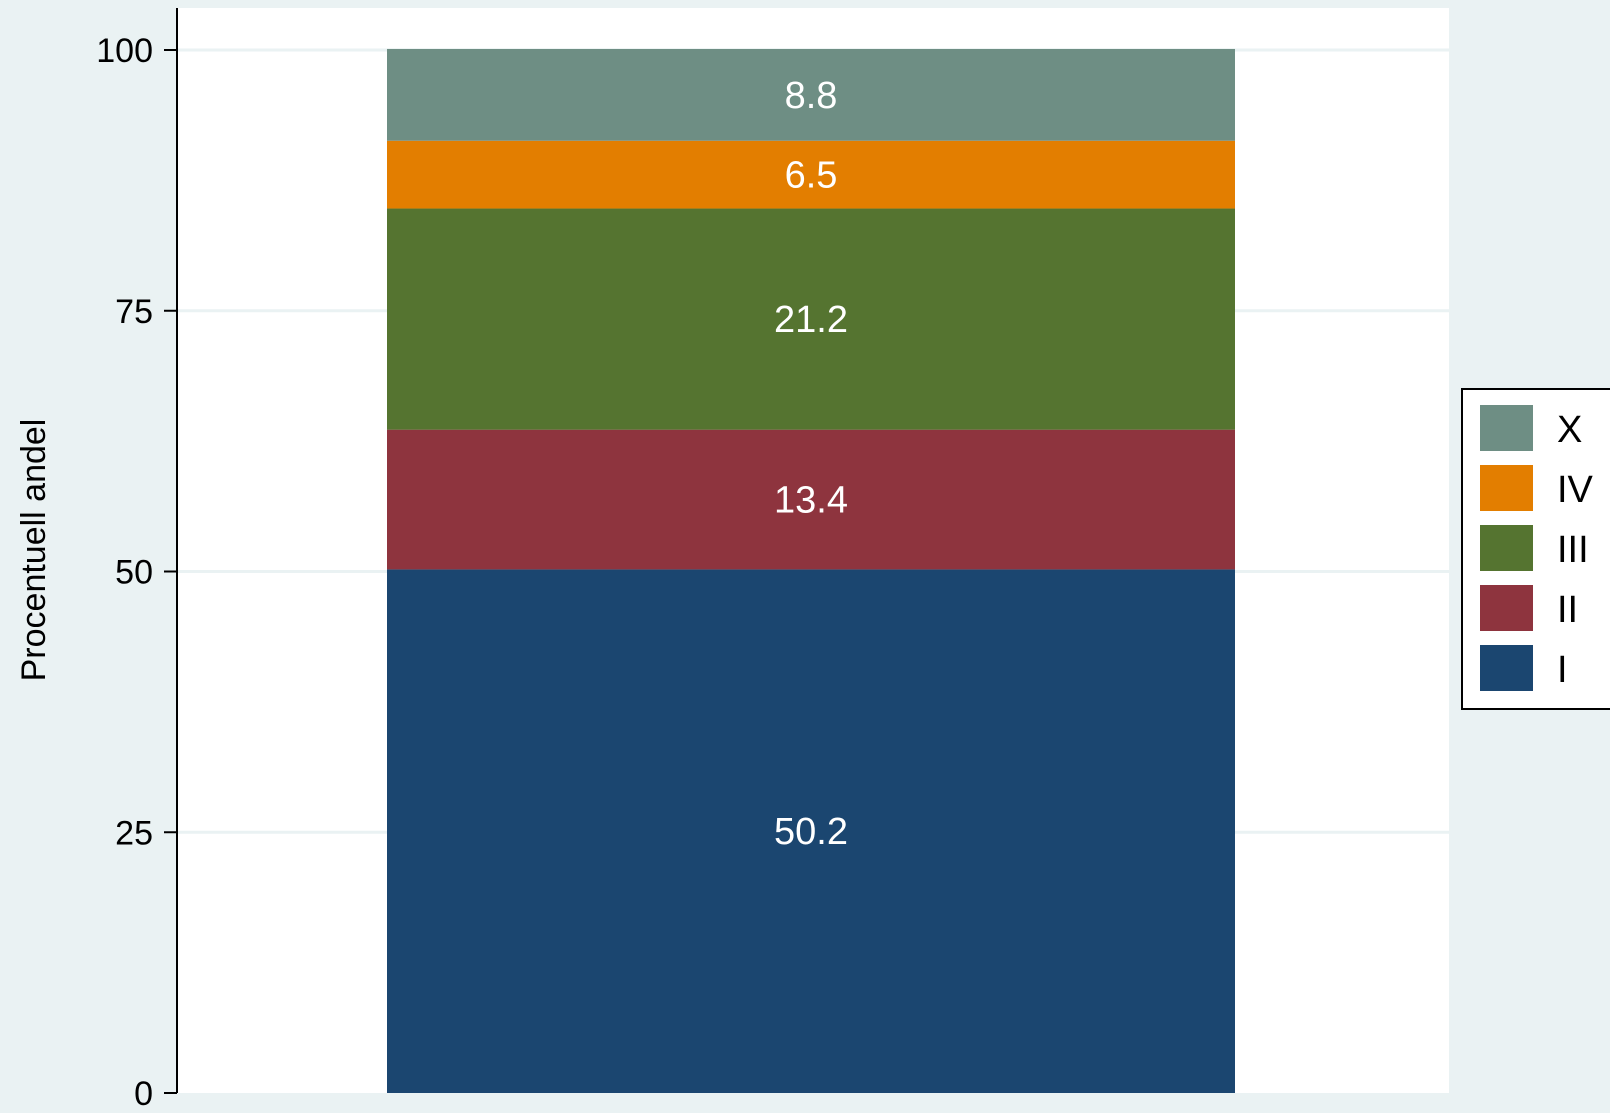  I want to click on data-label-IV: 6.5, so click(811, 176).